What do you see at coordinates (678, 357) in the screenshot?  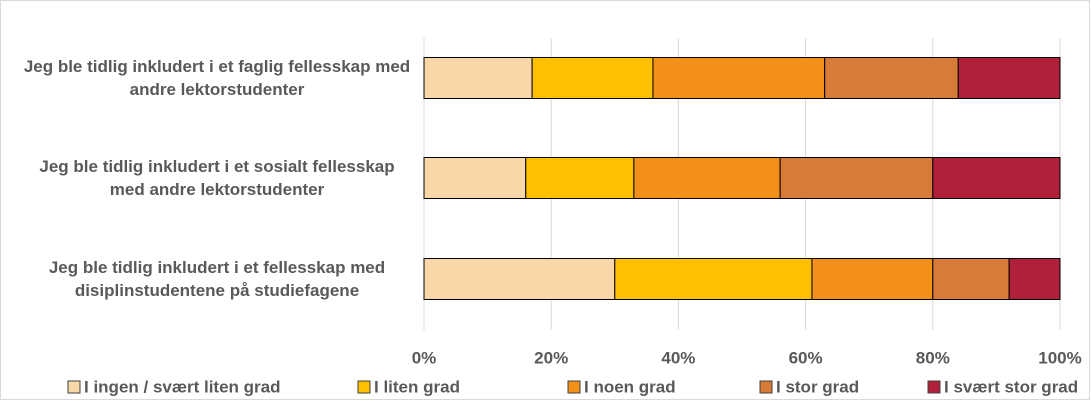 I see `x-tick-label: 40%` at bounding box center [678, 357].